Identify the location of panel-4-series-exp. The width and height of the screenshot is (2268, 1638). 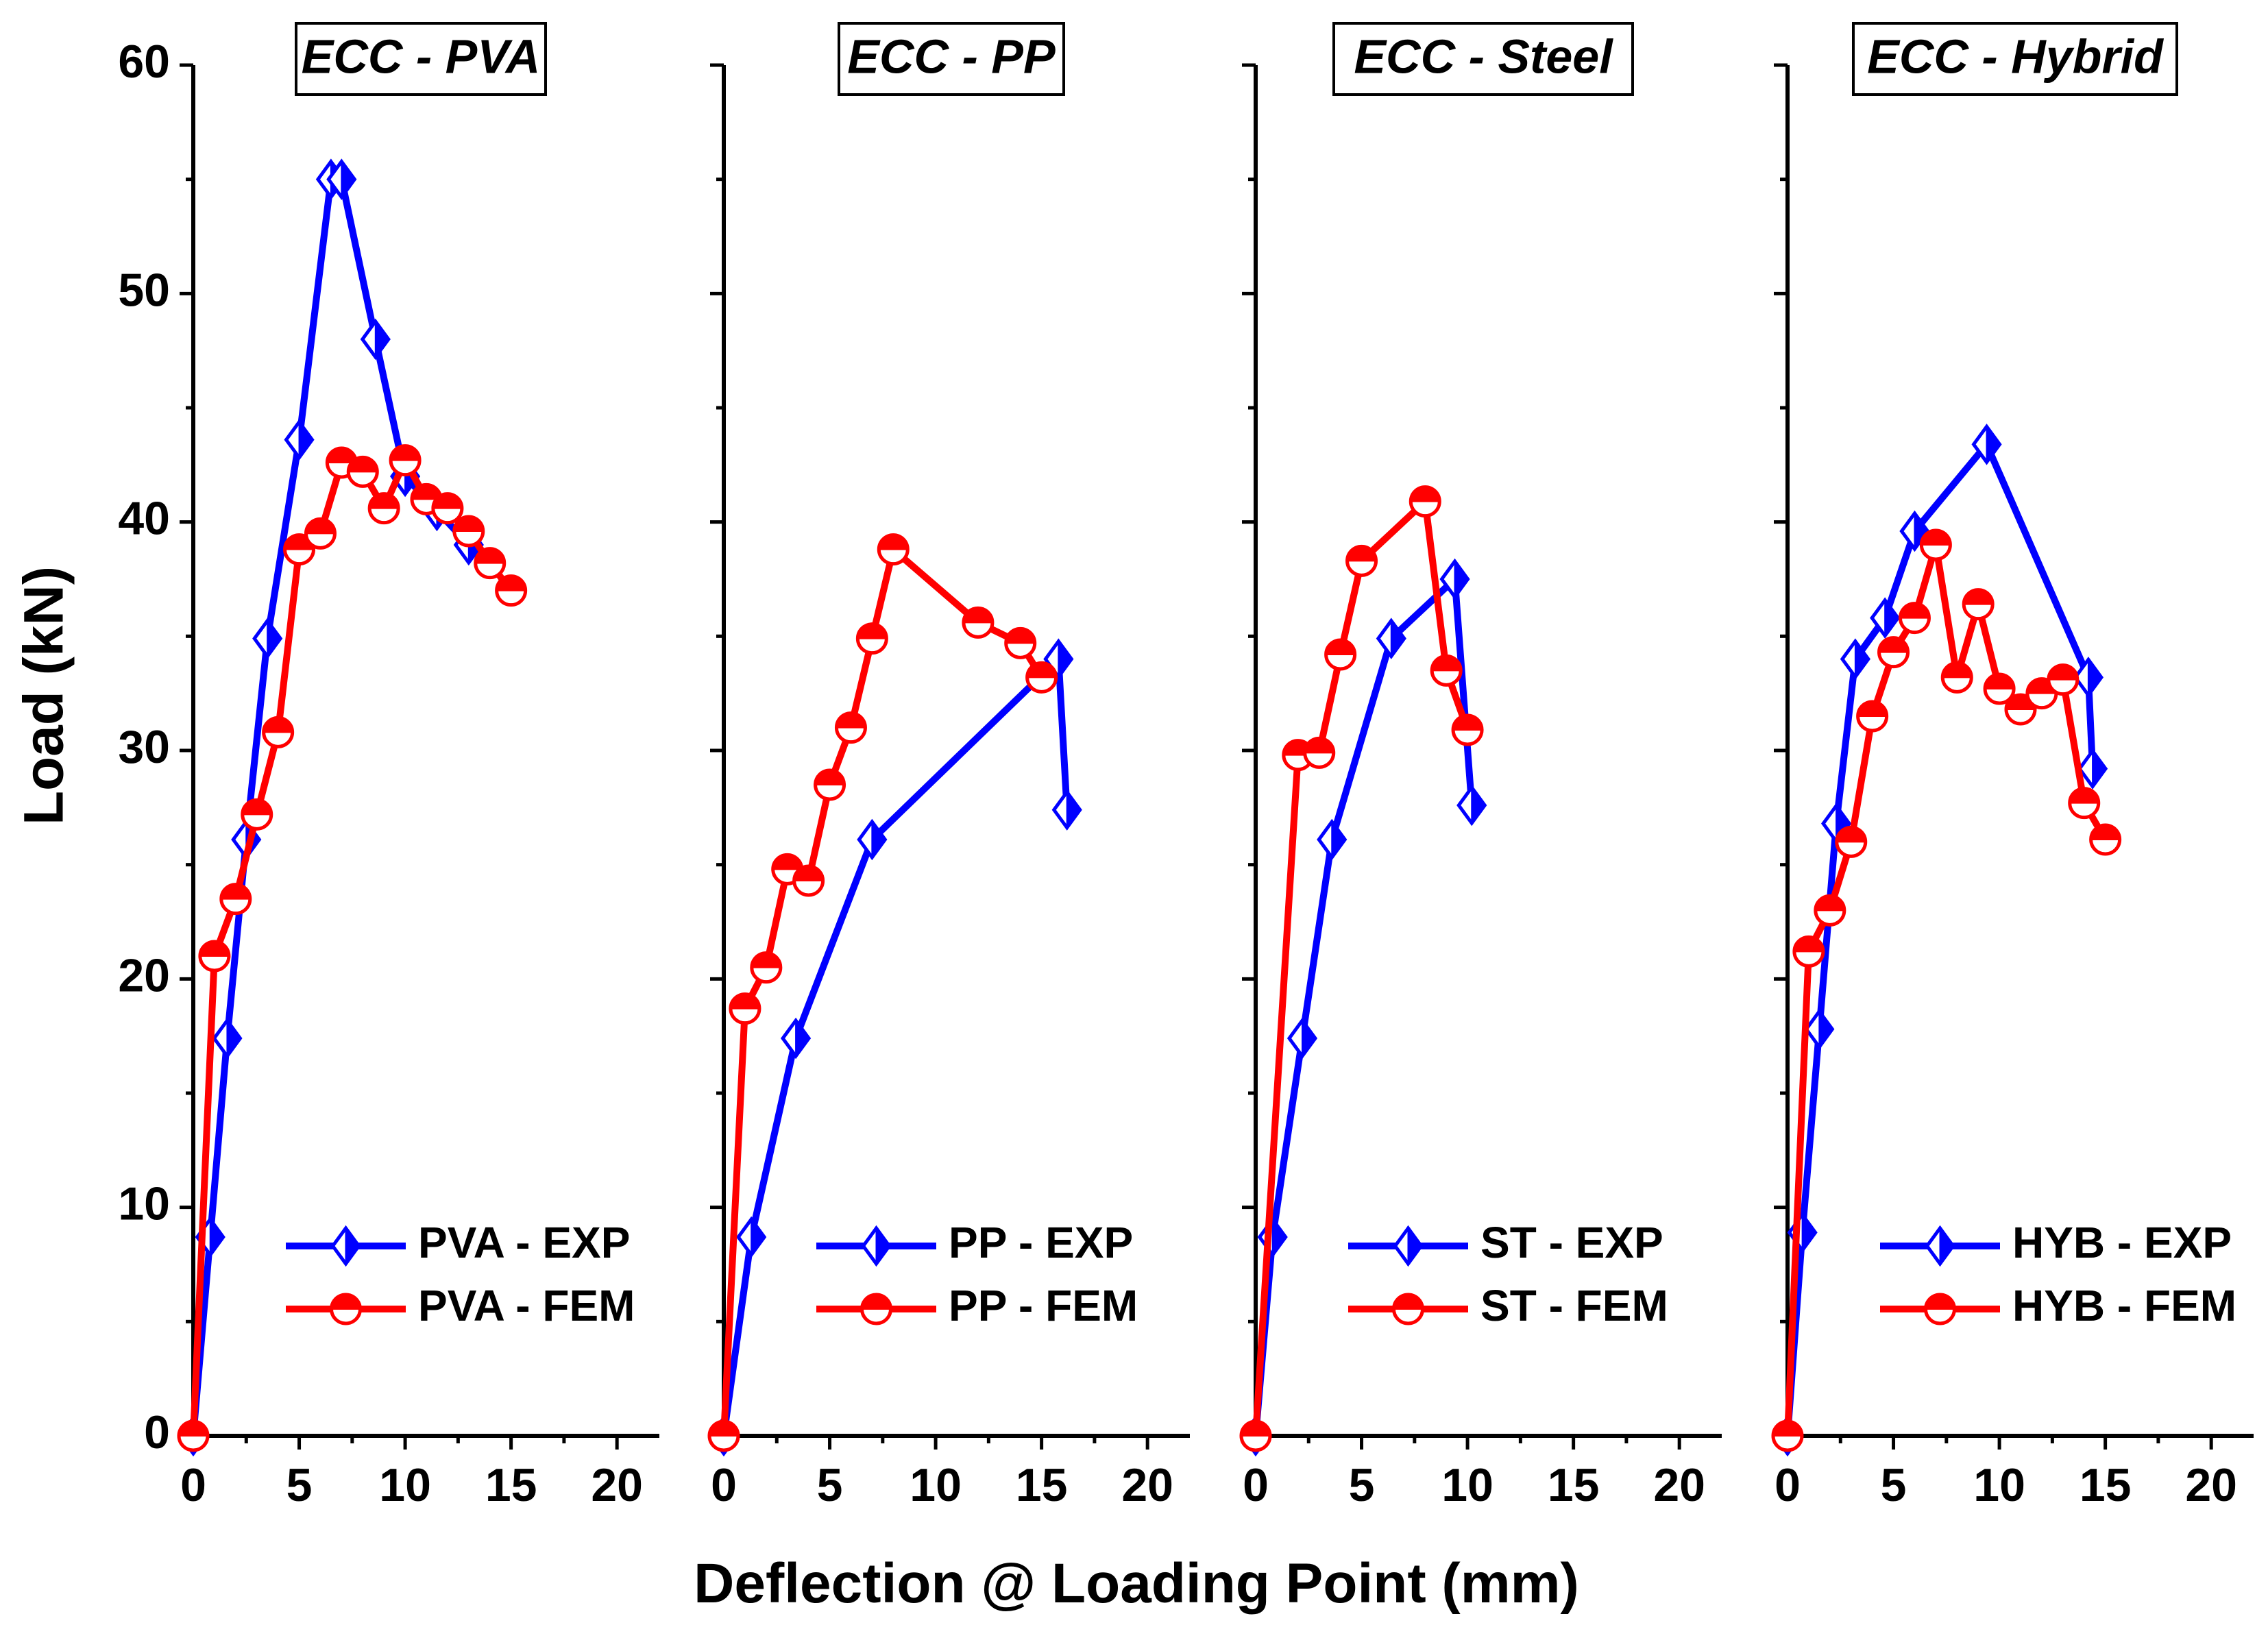
(1940, 940).